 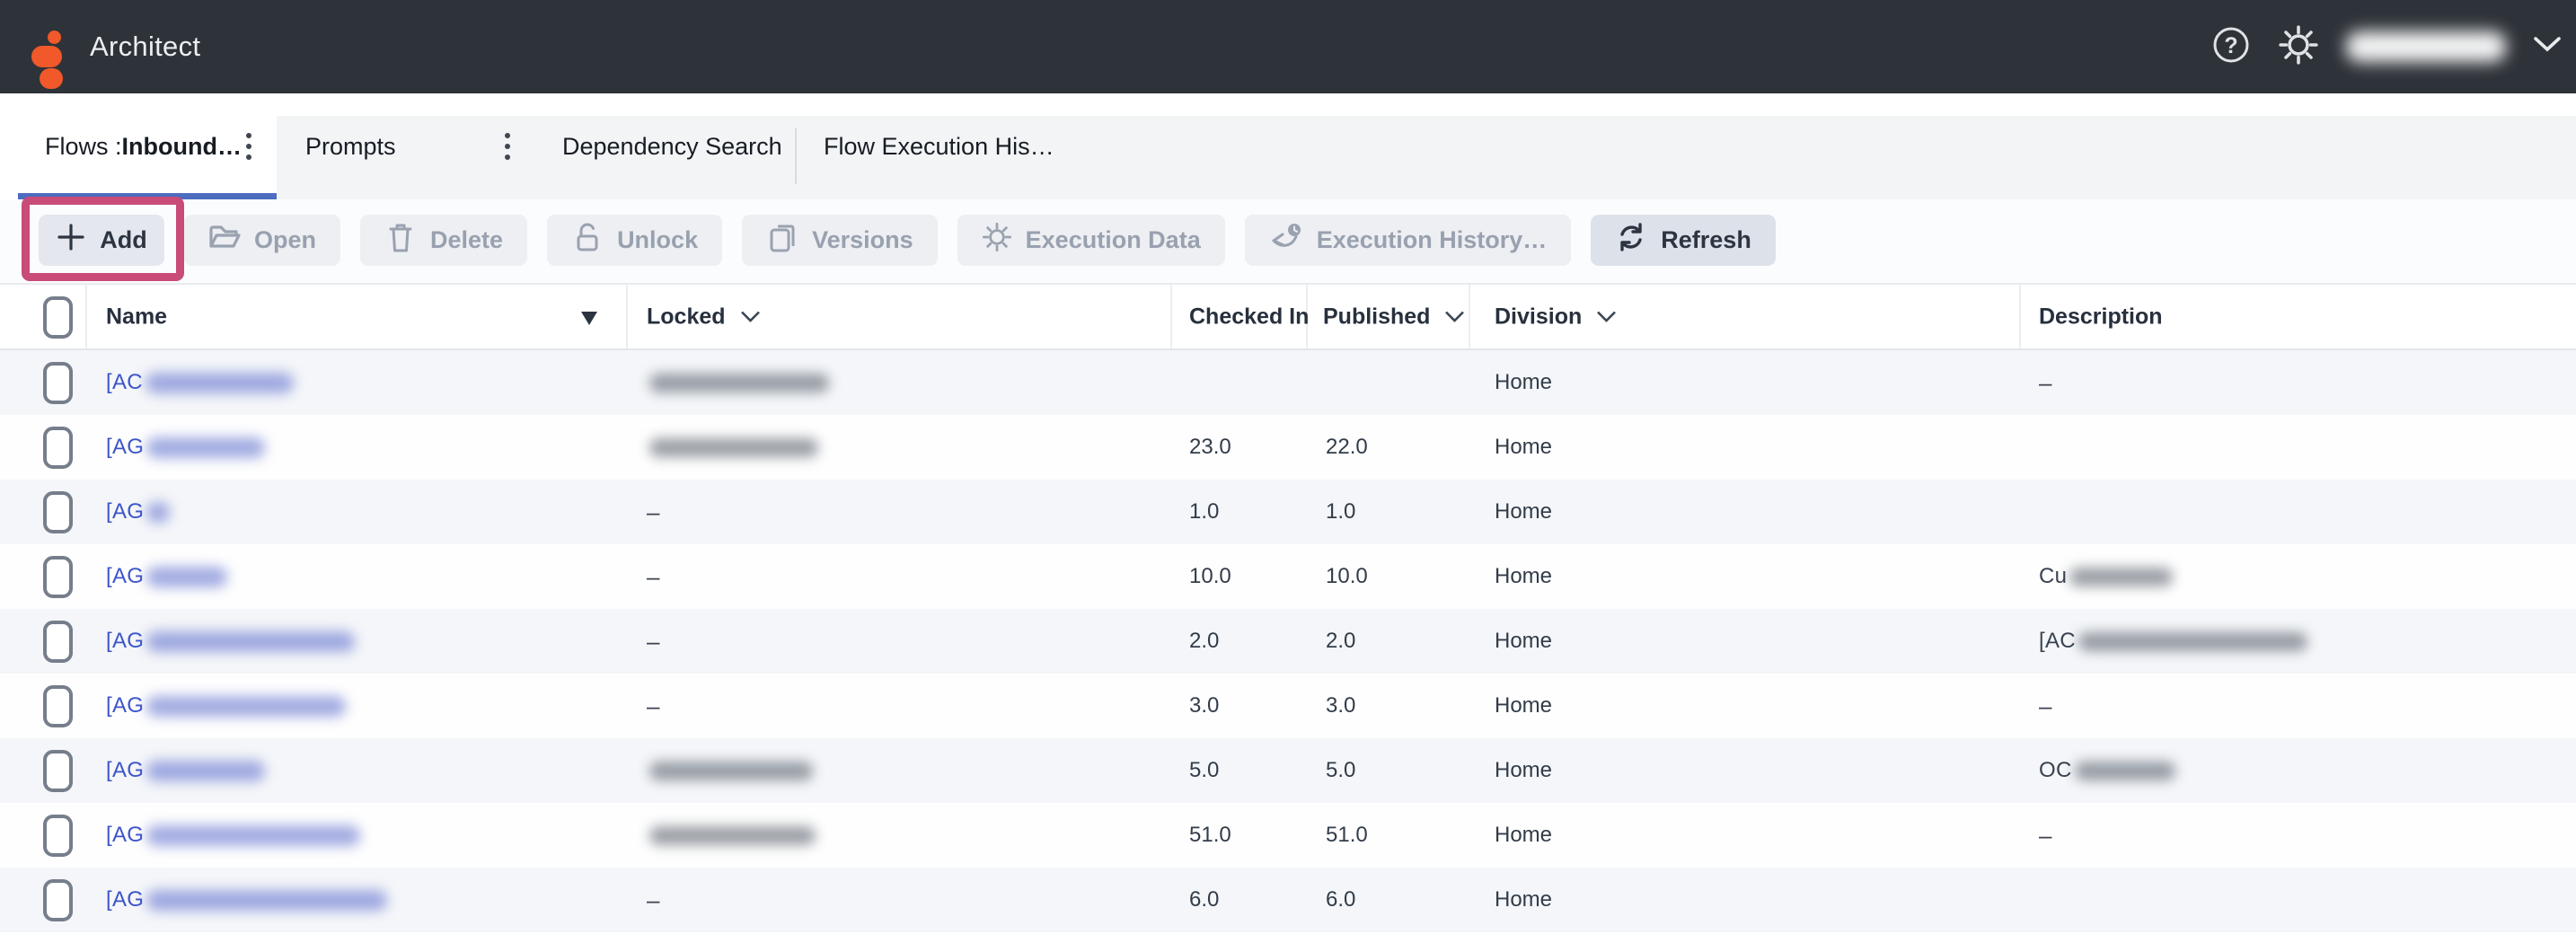 I want to click on execution-data-button: Execution Data, so click(x=1091, y=240).